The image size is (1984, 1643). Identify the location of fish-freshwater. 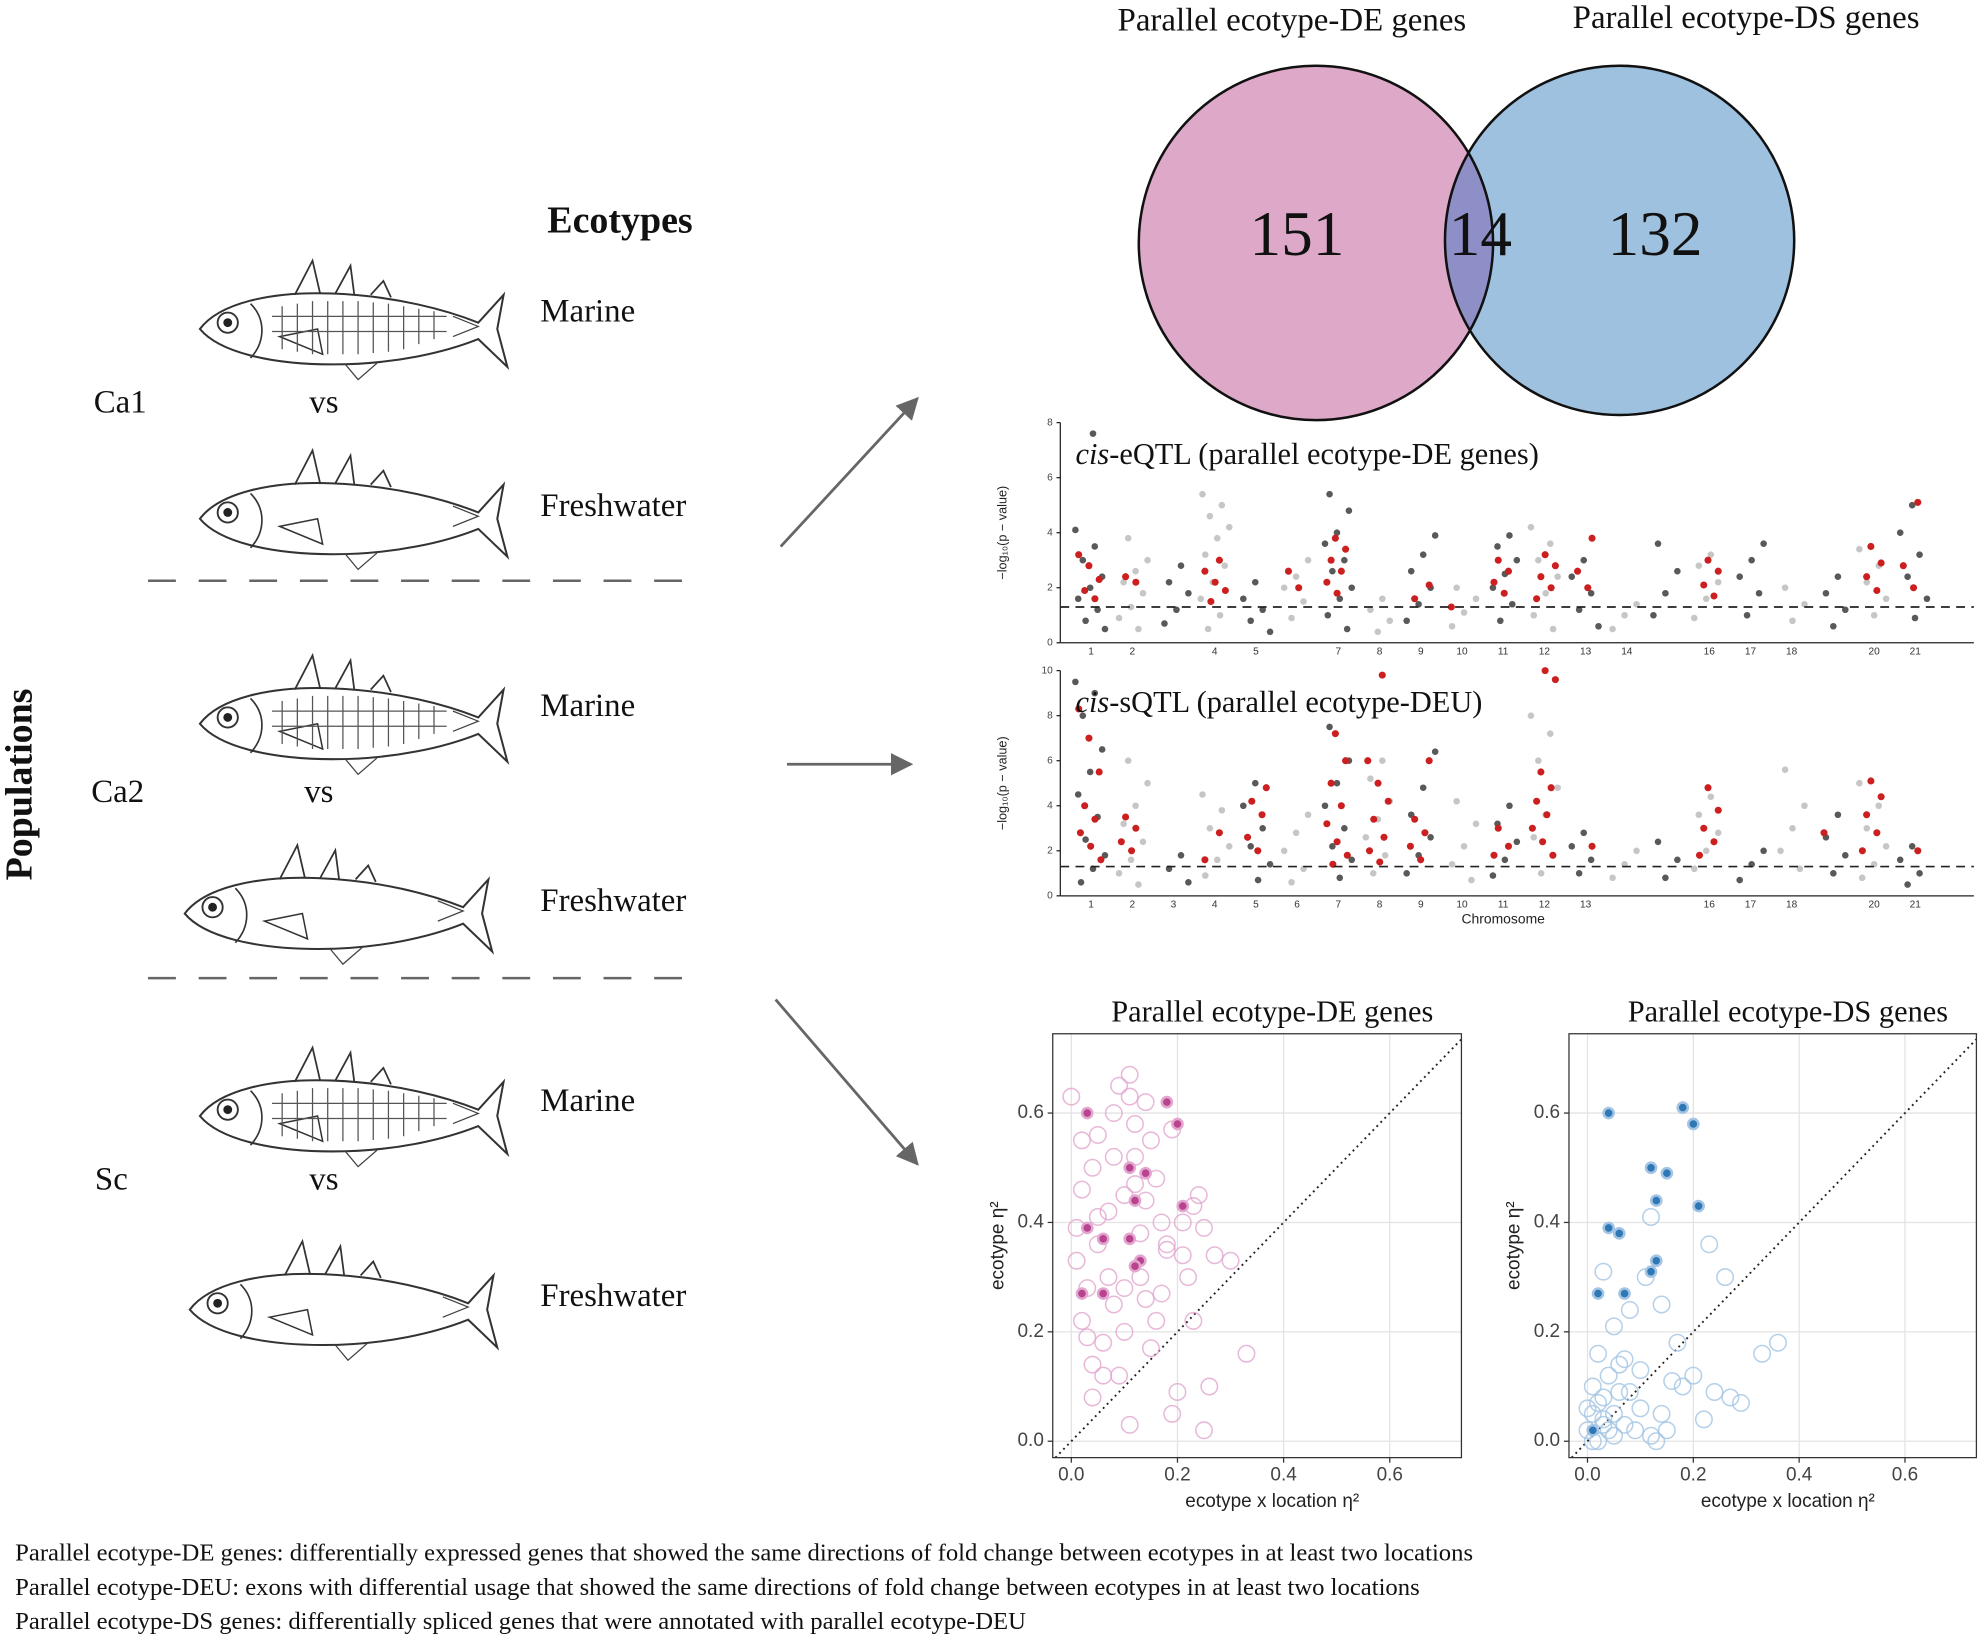
(338, 905).